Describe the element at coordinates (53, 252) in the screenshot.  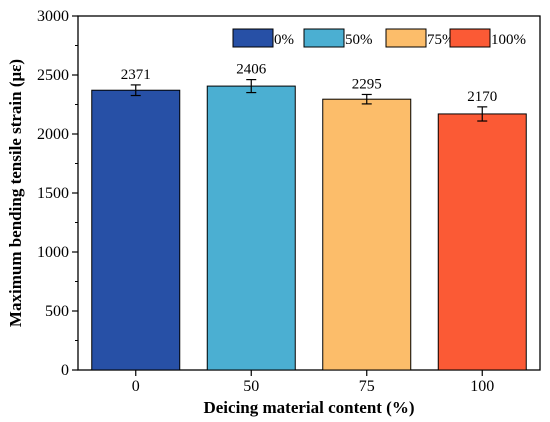
I see `y-tick-label: 1000` at that location.